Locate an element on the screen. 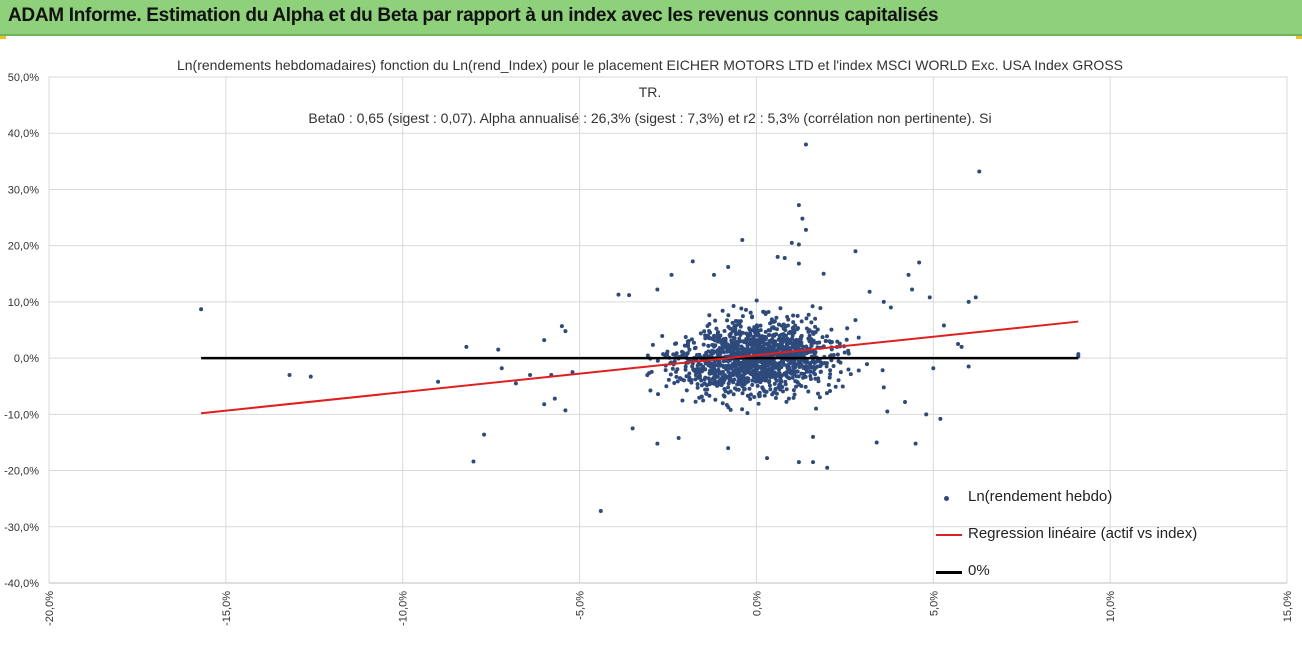  y-tick-label: -10,0% is located at coordinates (21, 415).